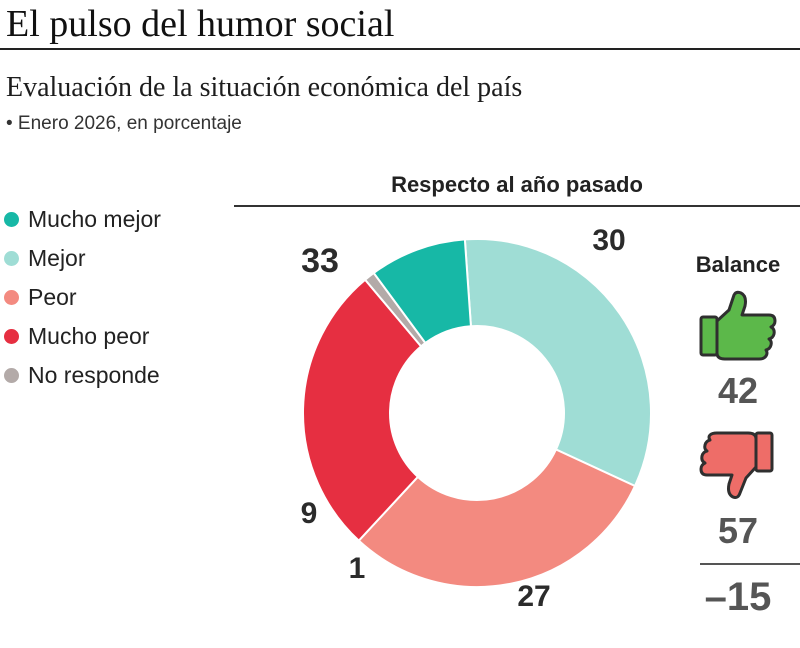  I want to click on legend-label: Mejor, so click(57, 258).